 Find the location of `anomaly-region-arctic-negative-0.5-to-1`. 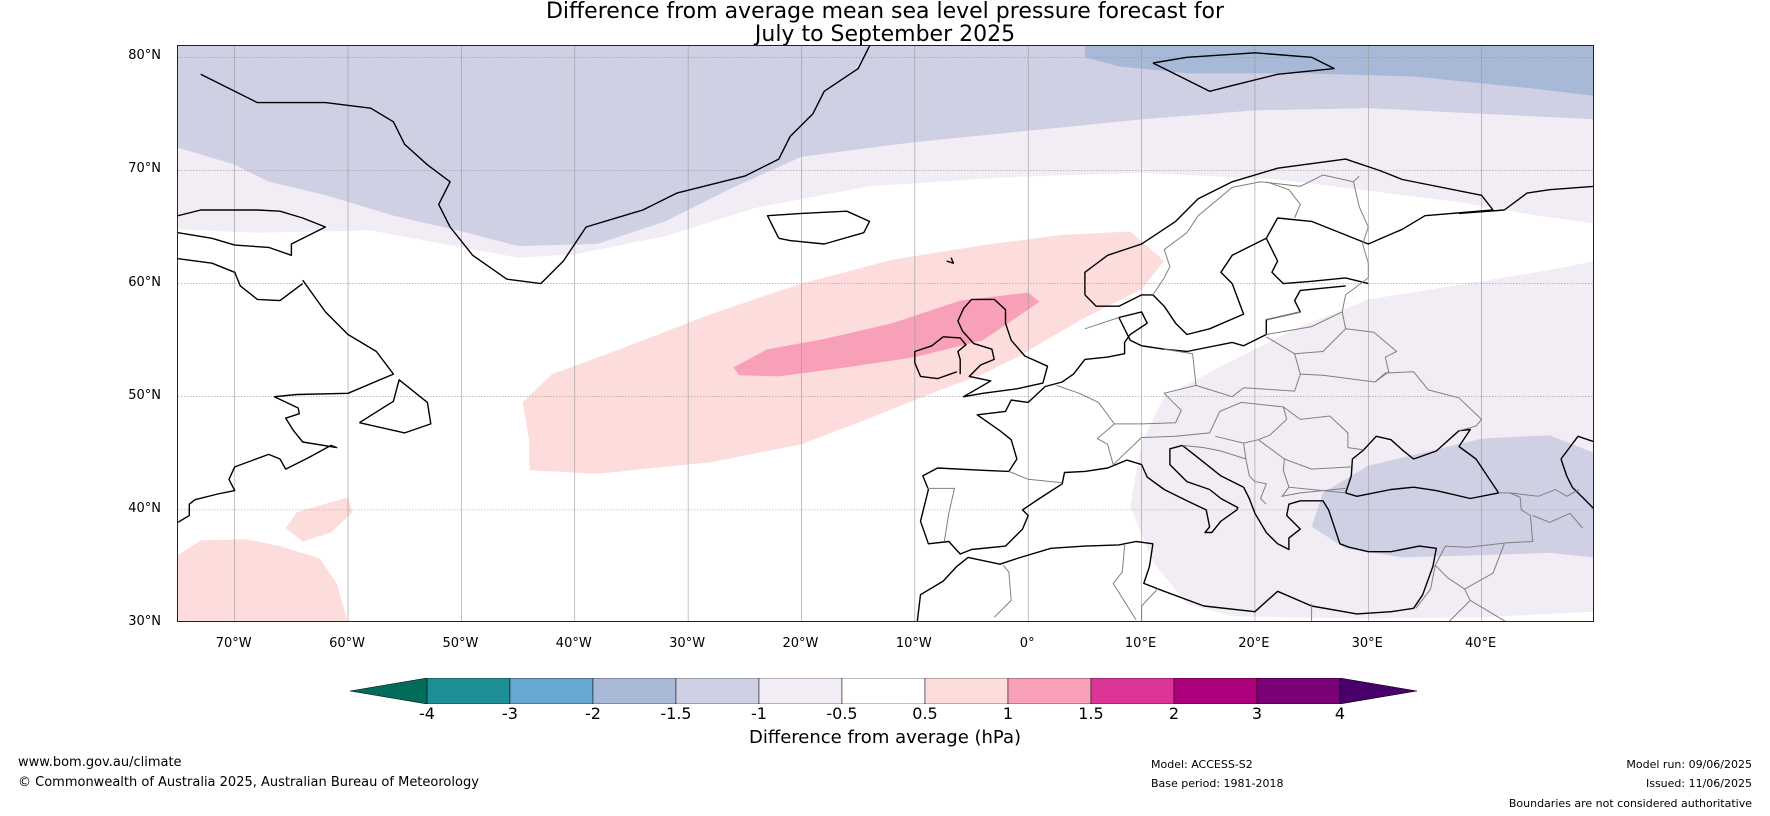

anomaly-region-arctic-negative-0.5-to-1 is located at coordinates (885, 183).